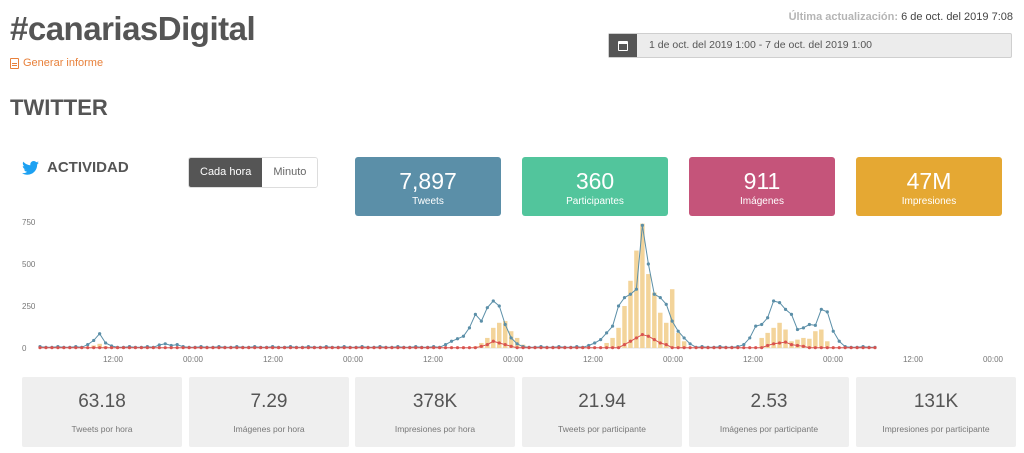 The height and width of the screenshot is (453, 1024). What do you see at coordinates (56, 63) in the screenshot?
I see `generate-report-link: Generar informe` at bounding box center [56, 63].